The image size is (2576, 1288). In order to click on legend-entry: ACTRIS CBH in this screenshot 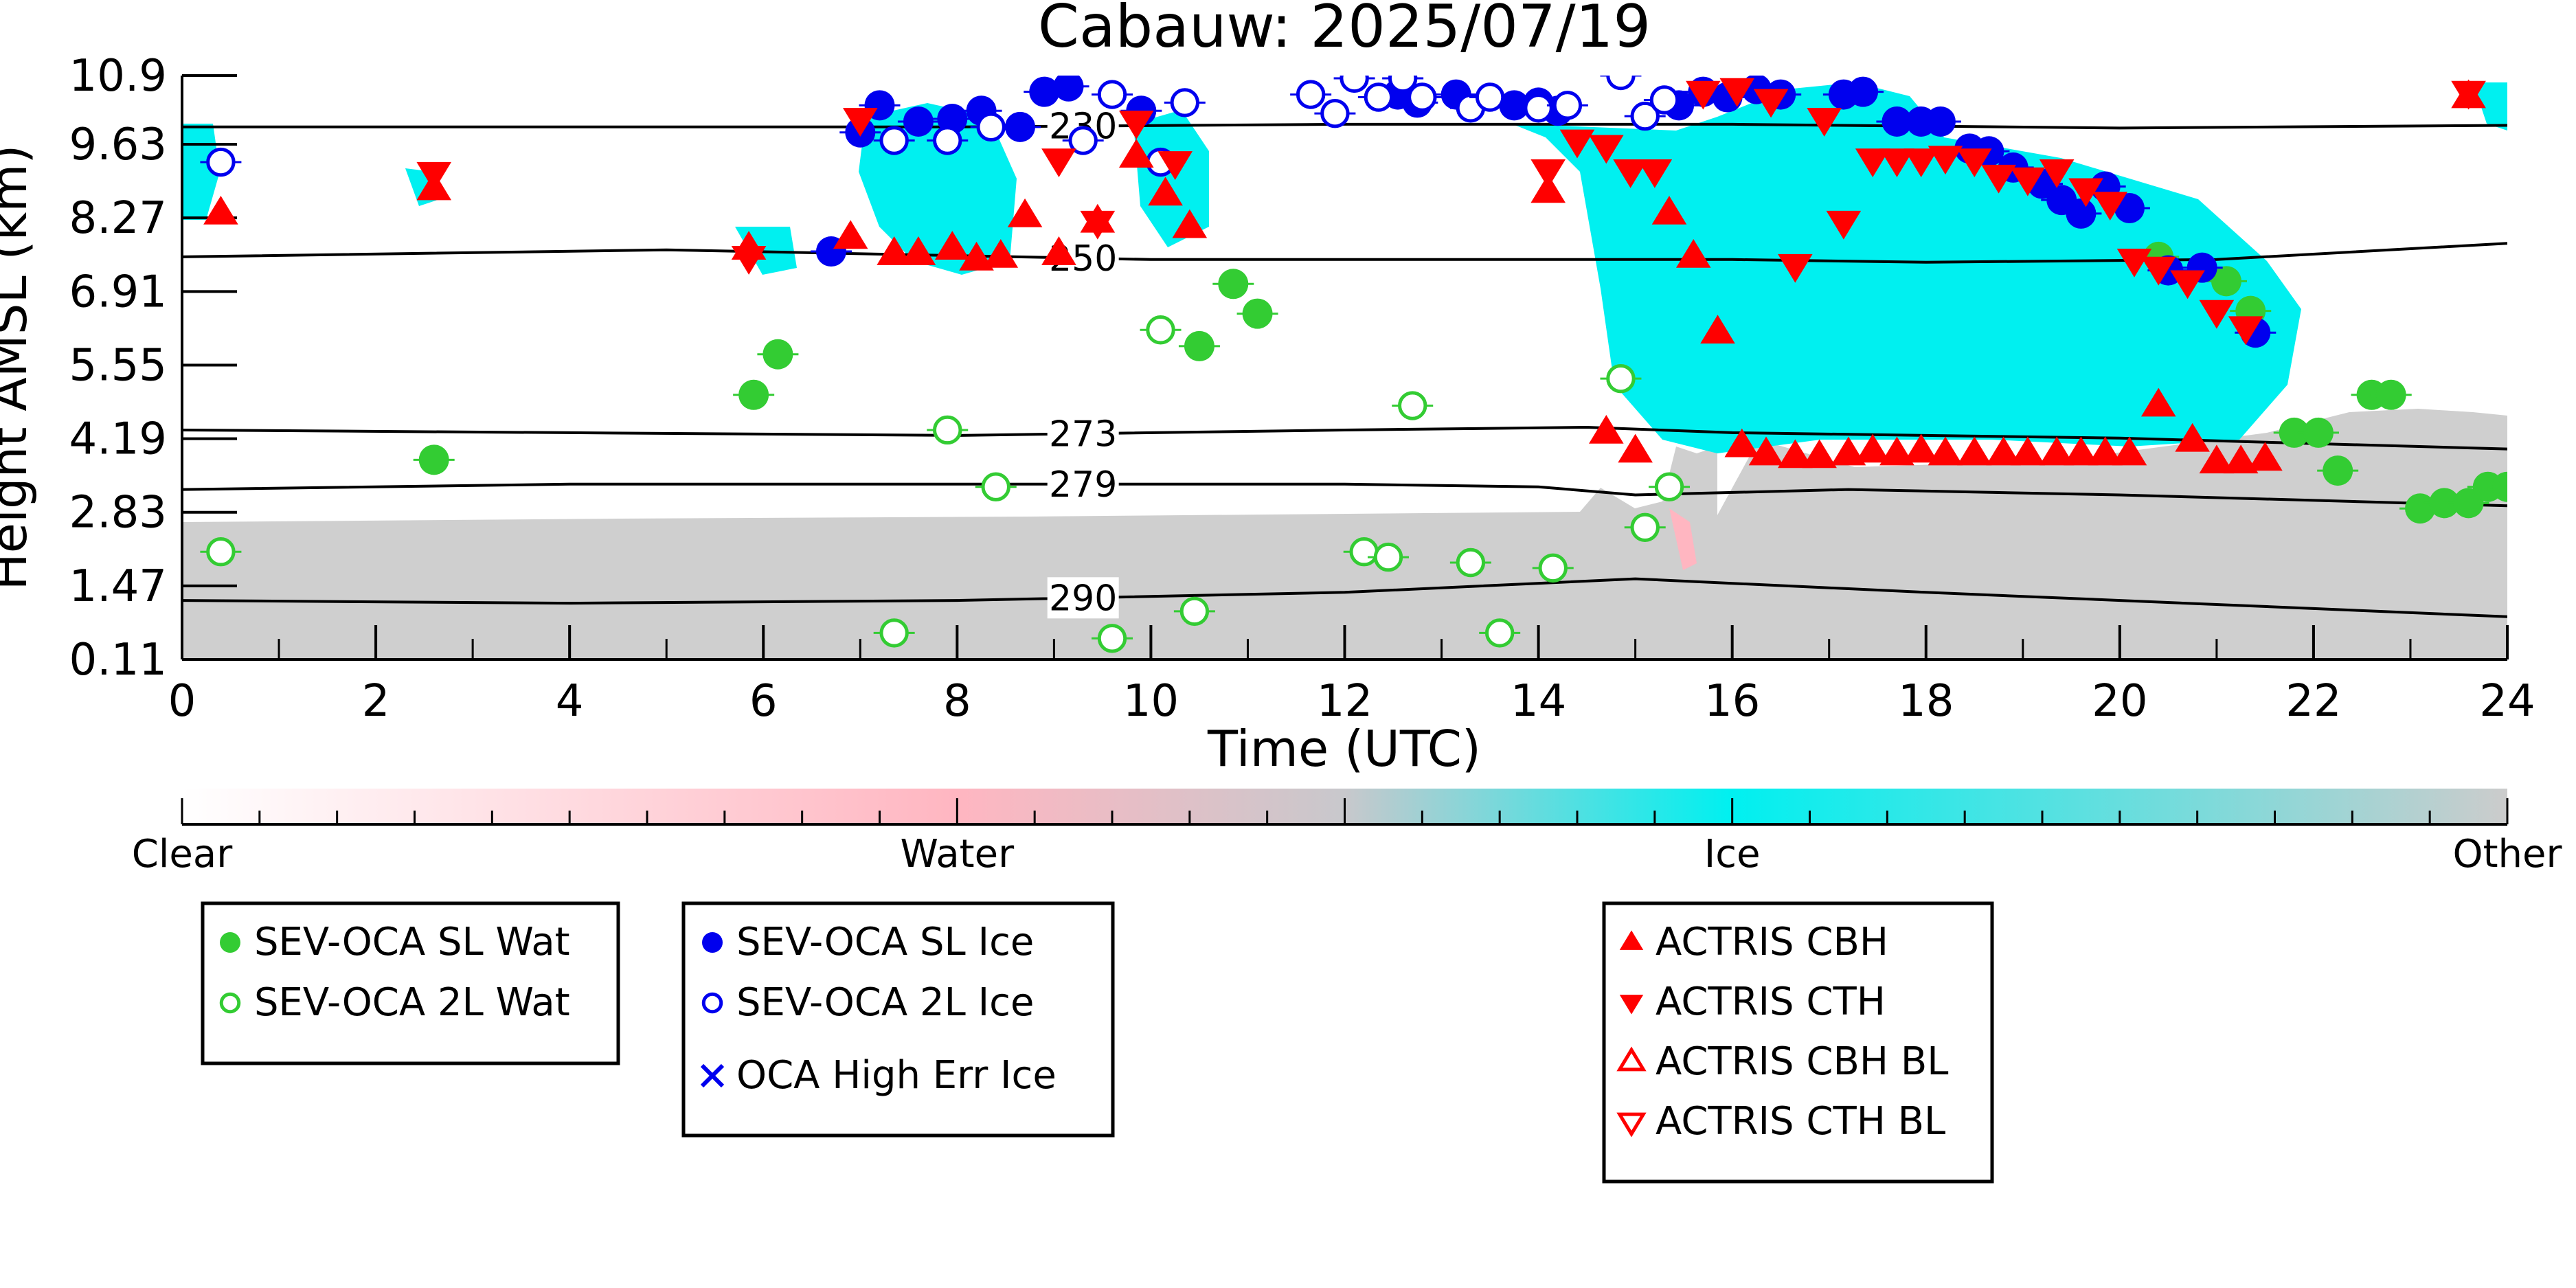, I will do `click(1772, 942)`.